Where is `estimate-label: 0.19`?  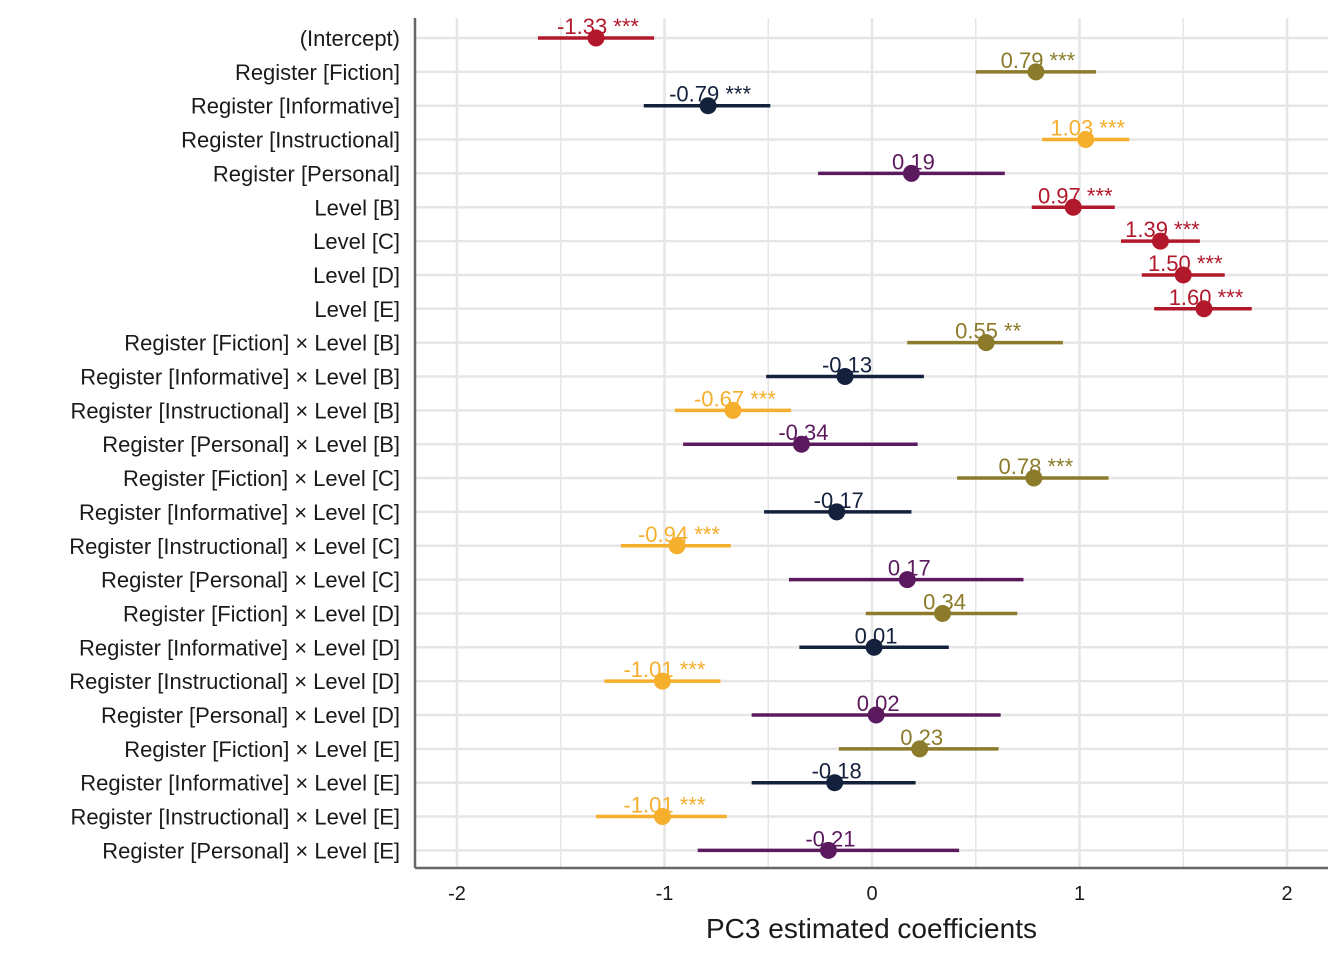
estimate-label: 0.19 is located at coordinates (913, 161).